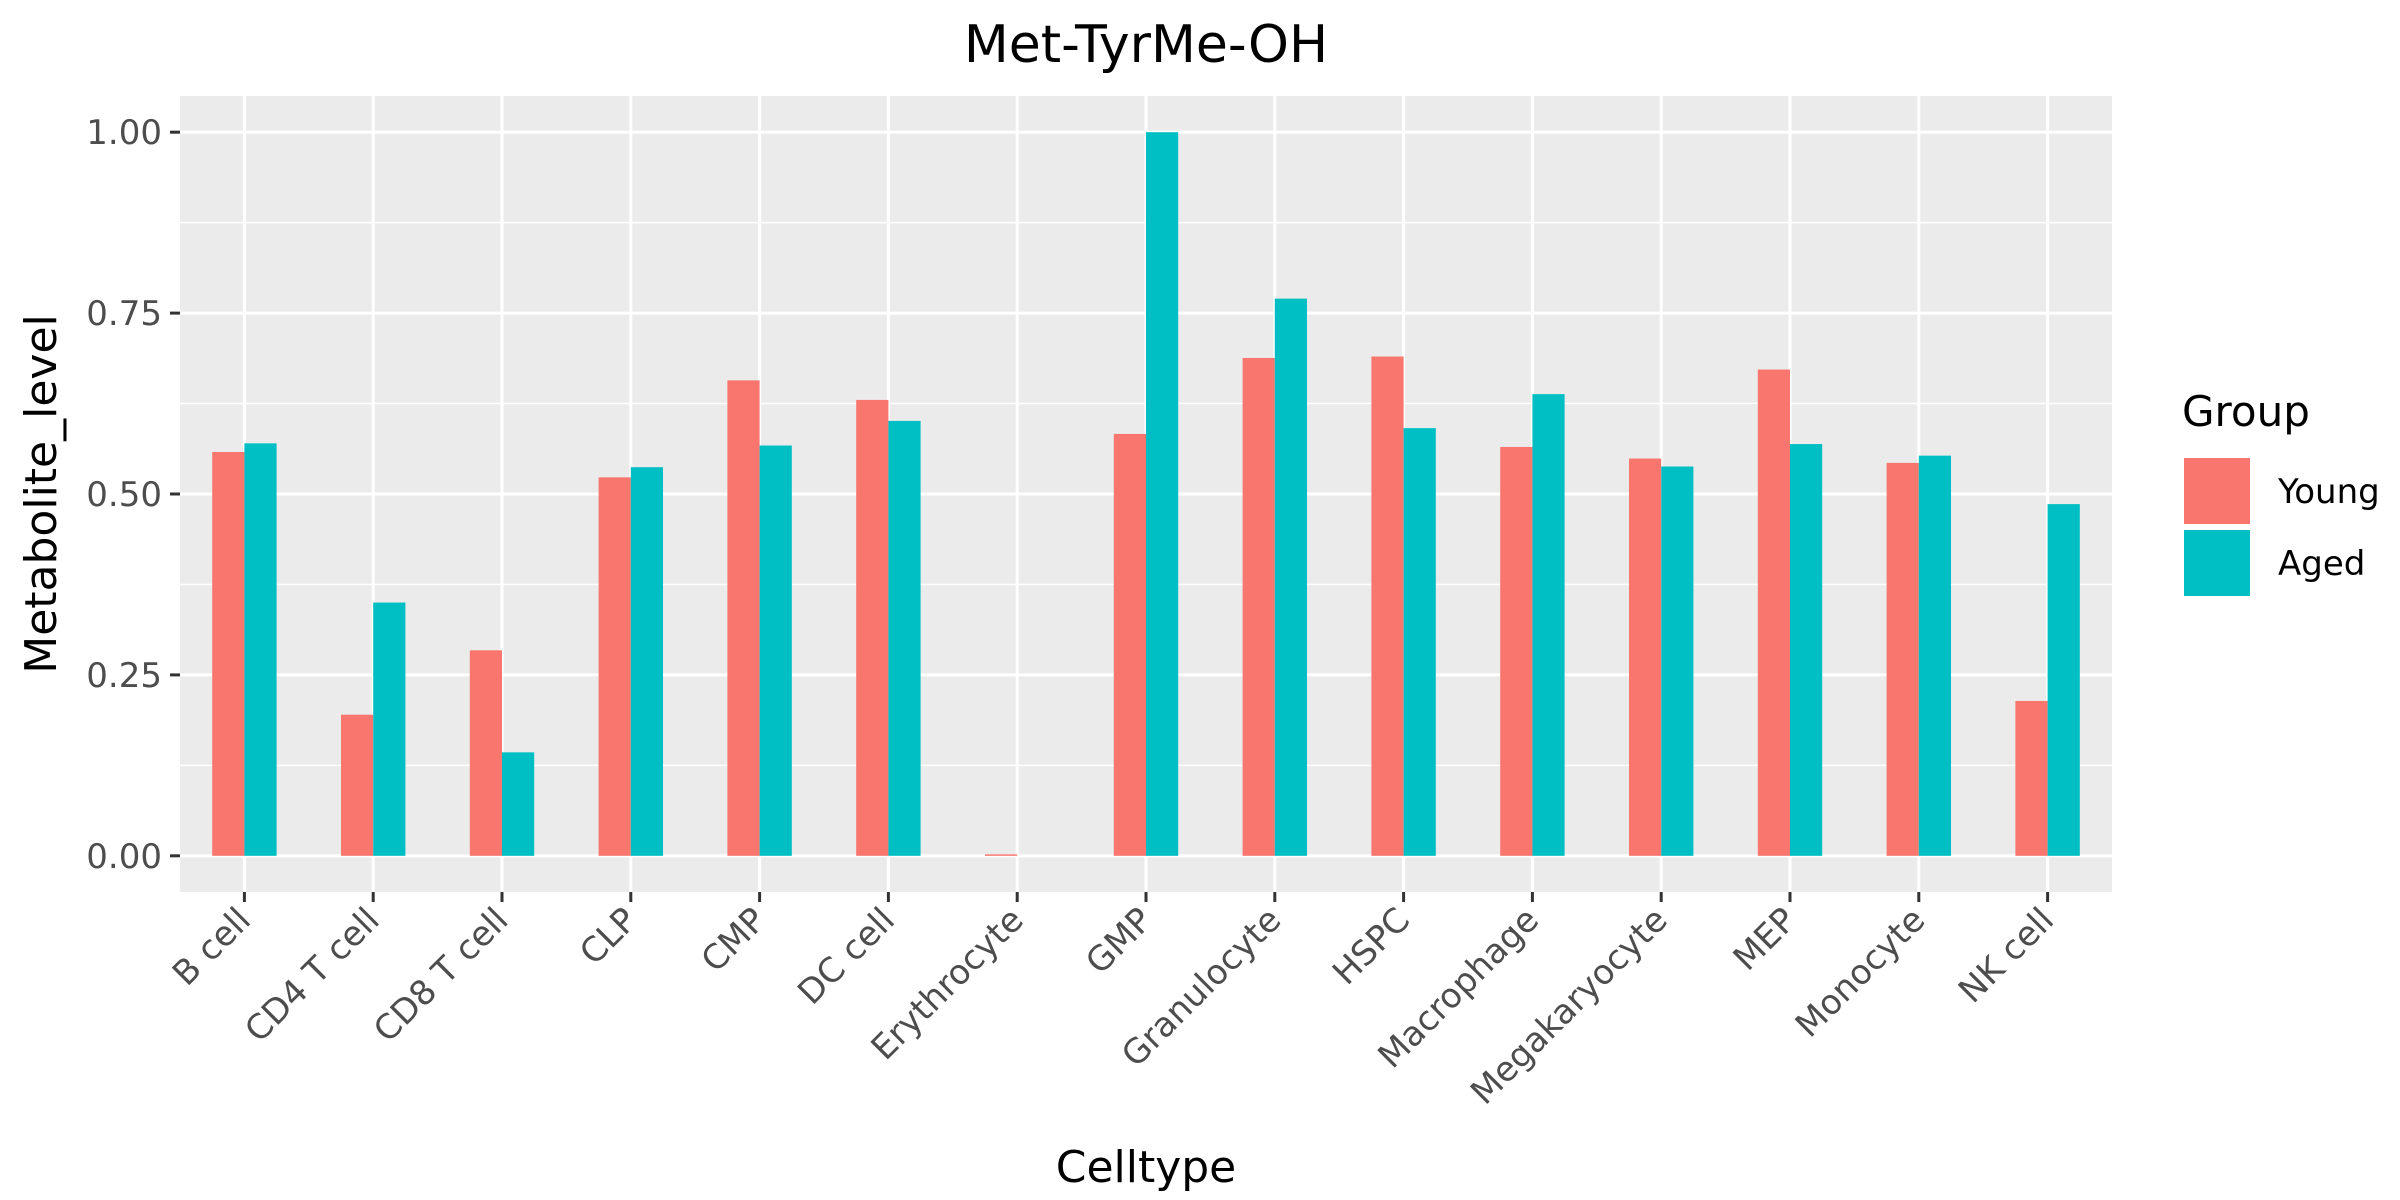  Describe the element at coordinates (1645, 657) in the screenshot. I see `bar-young-megakaryocyte` at that location.